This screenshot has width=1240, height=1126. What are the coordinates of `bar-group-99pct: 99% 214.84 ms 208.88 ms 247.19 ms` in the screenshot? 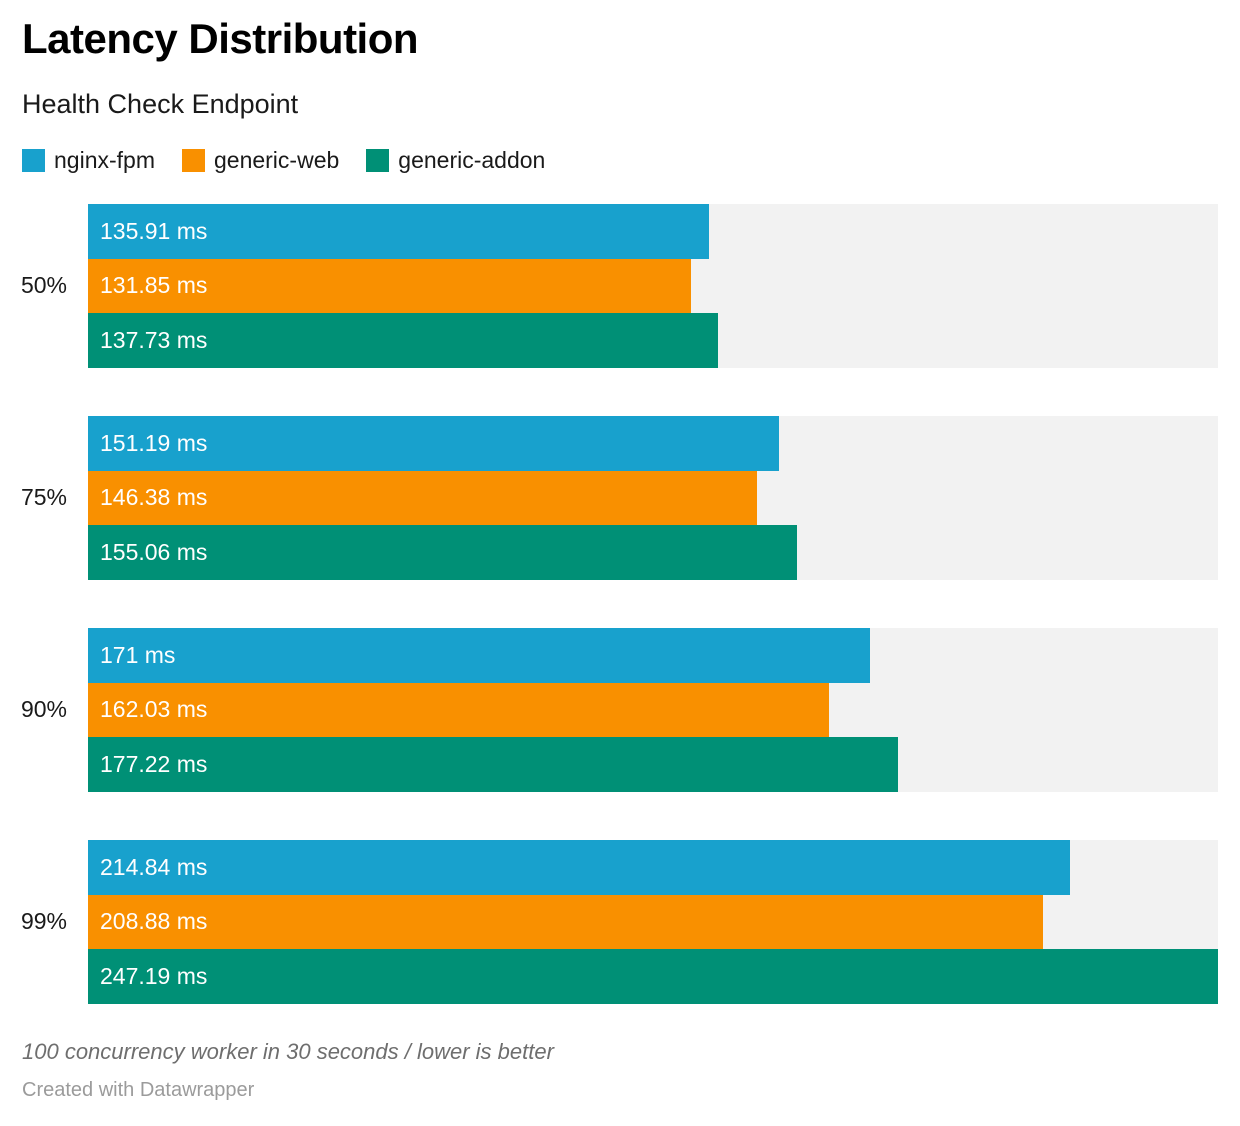 It's located at (619, 921).